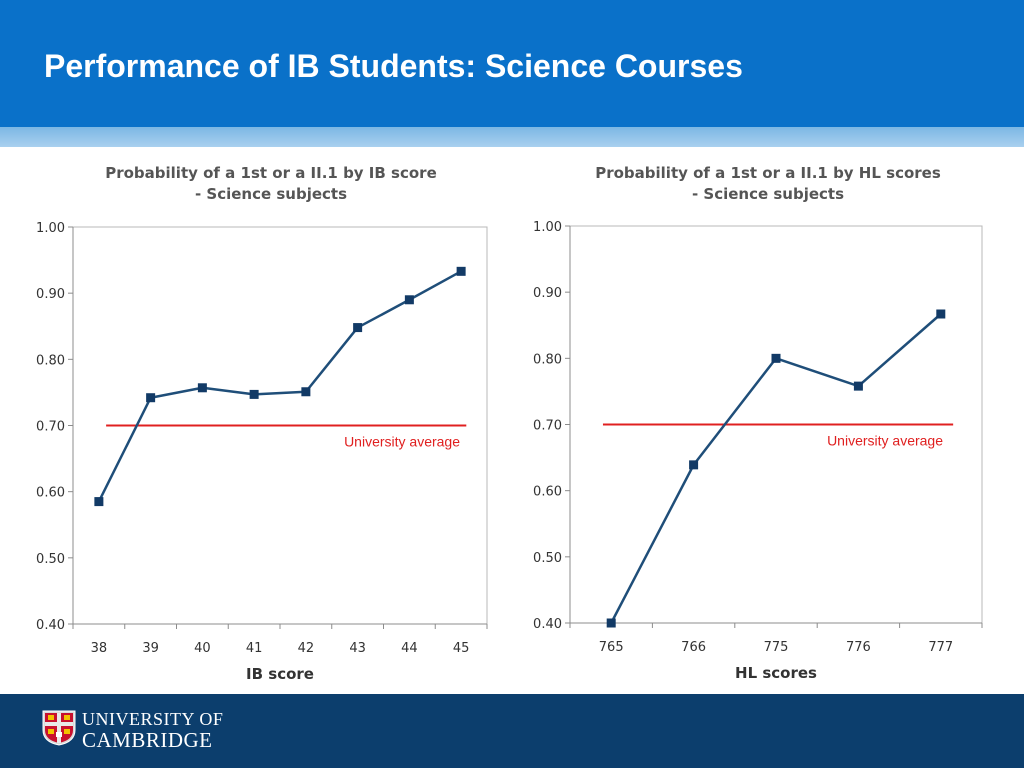 The image size is (1024, 768). I want to click on chart-ib-y-tick-label: 0.70, so click(50, 427).